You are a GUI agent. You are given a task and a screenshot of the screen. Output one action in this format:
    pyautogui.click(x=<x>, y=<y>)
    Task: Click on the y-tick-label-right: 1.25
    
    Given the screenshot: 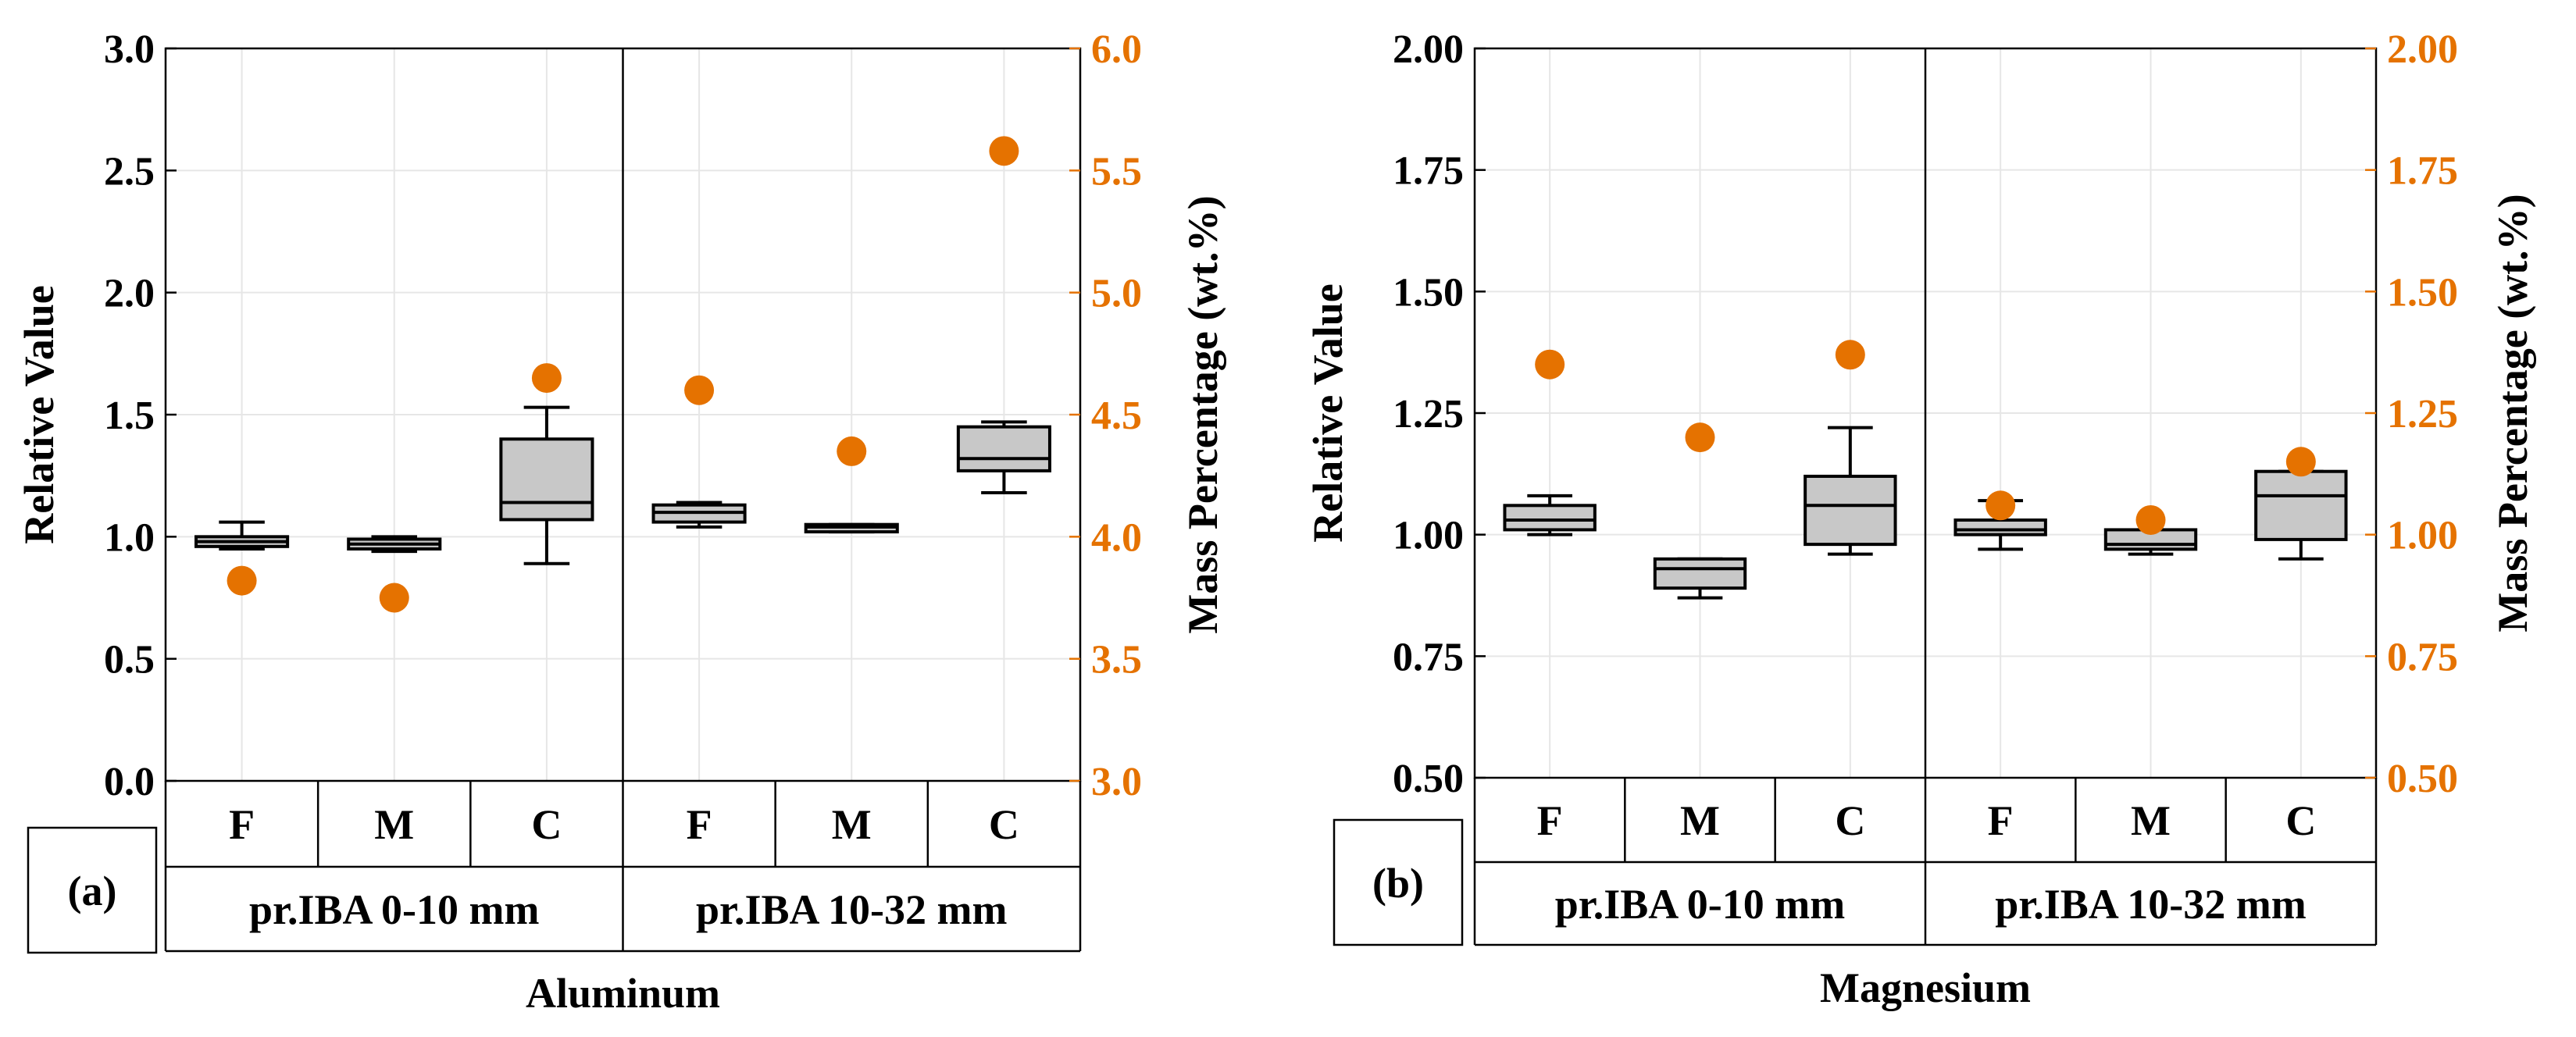 What is the action you would take?
    pyautogui.click(x=2422, y=415)
    